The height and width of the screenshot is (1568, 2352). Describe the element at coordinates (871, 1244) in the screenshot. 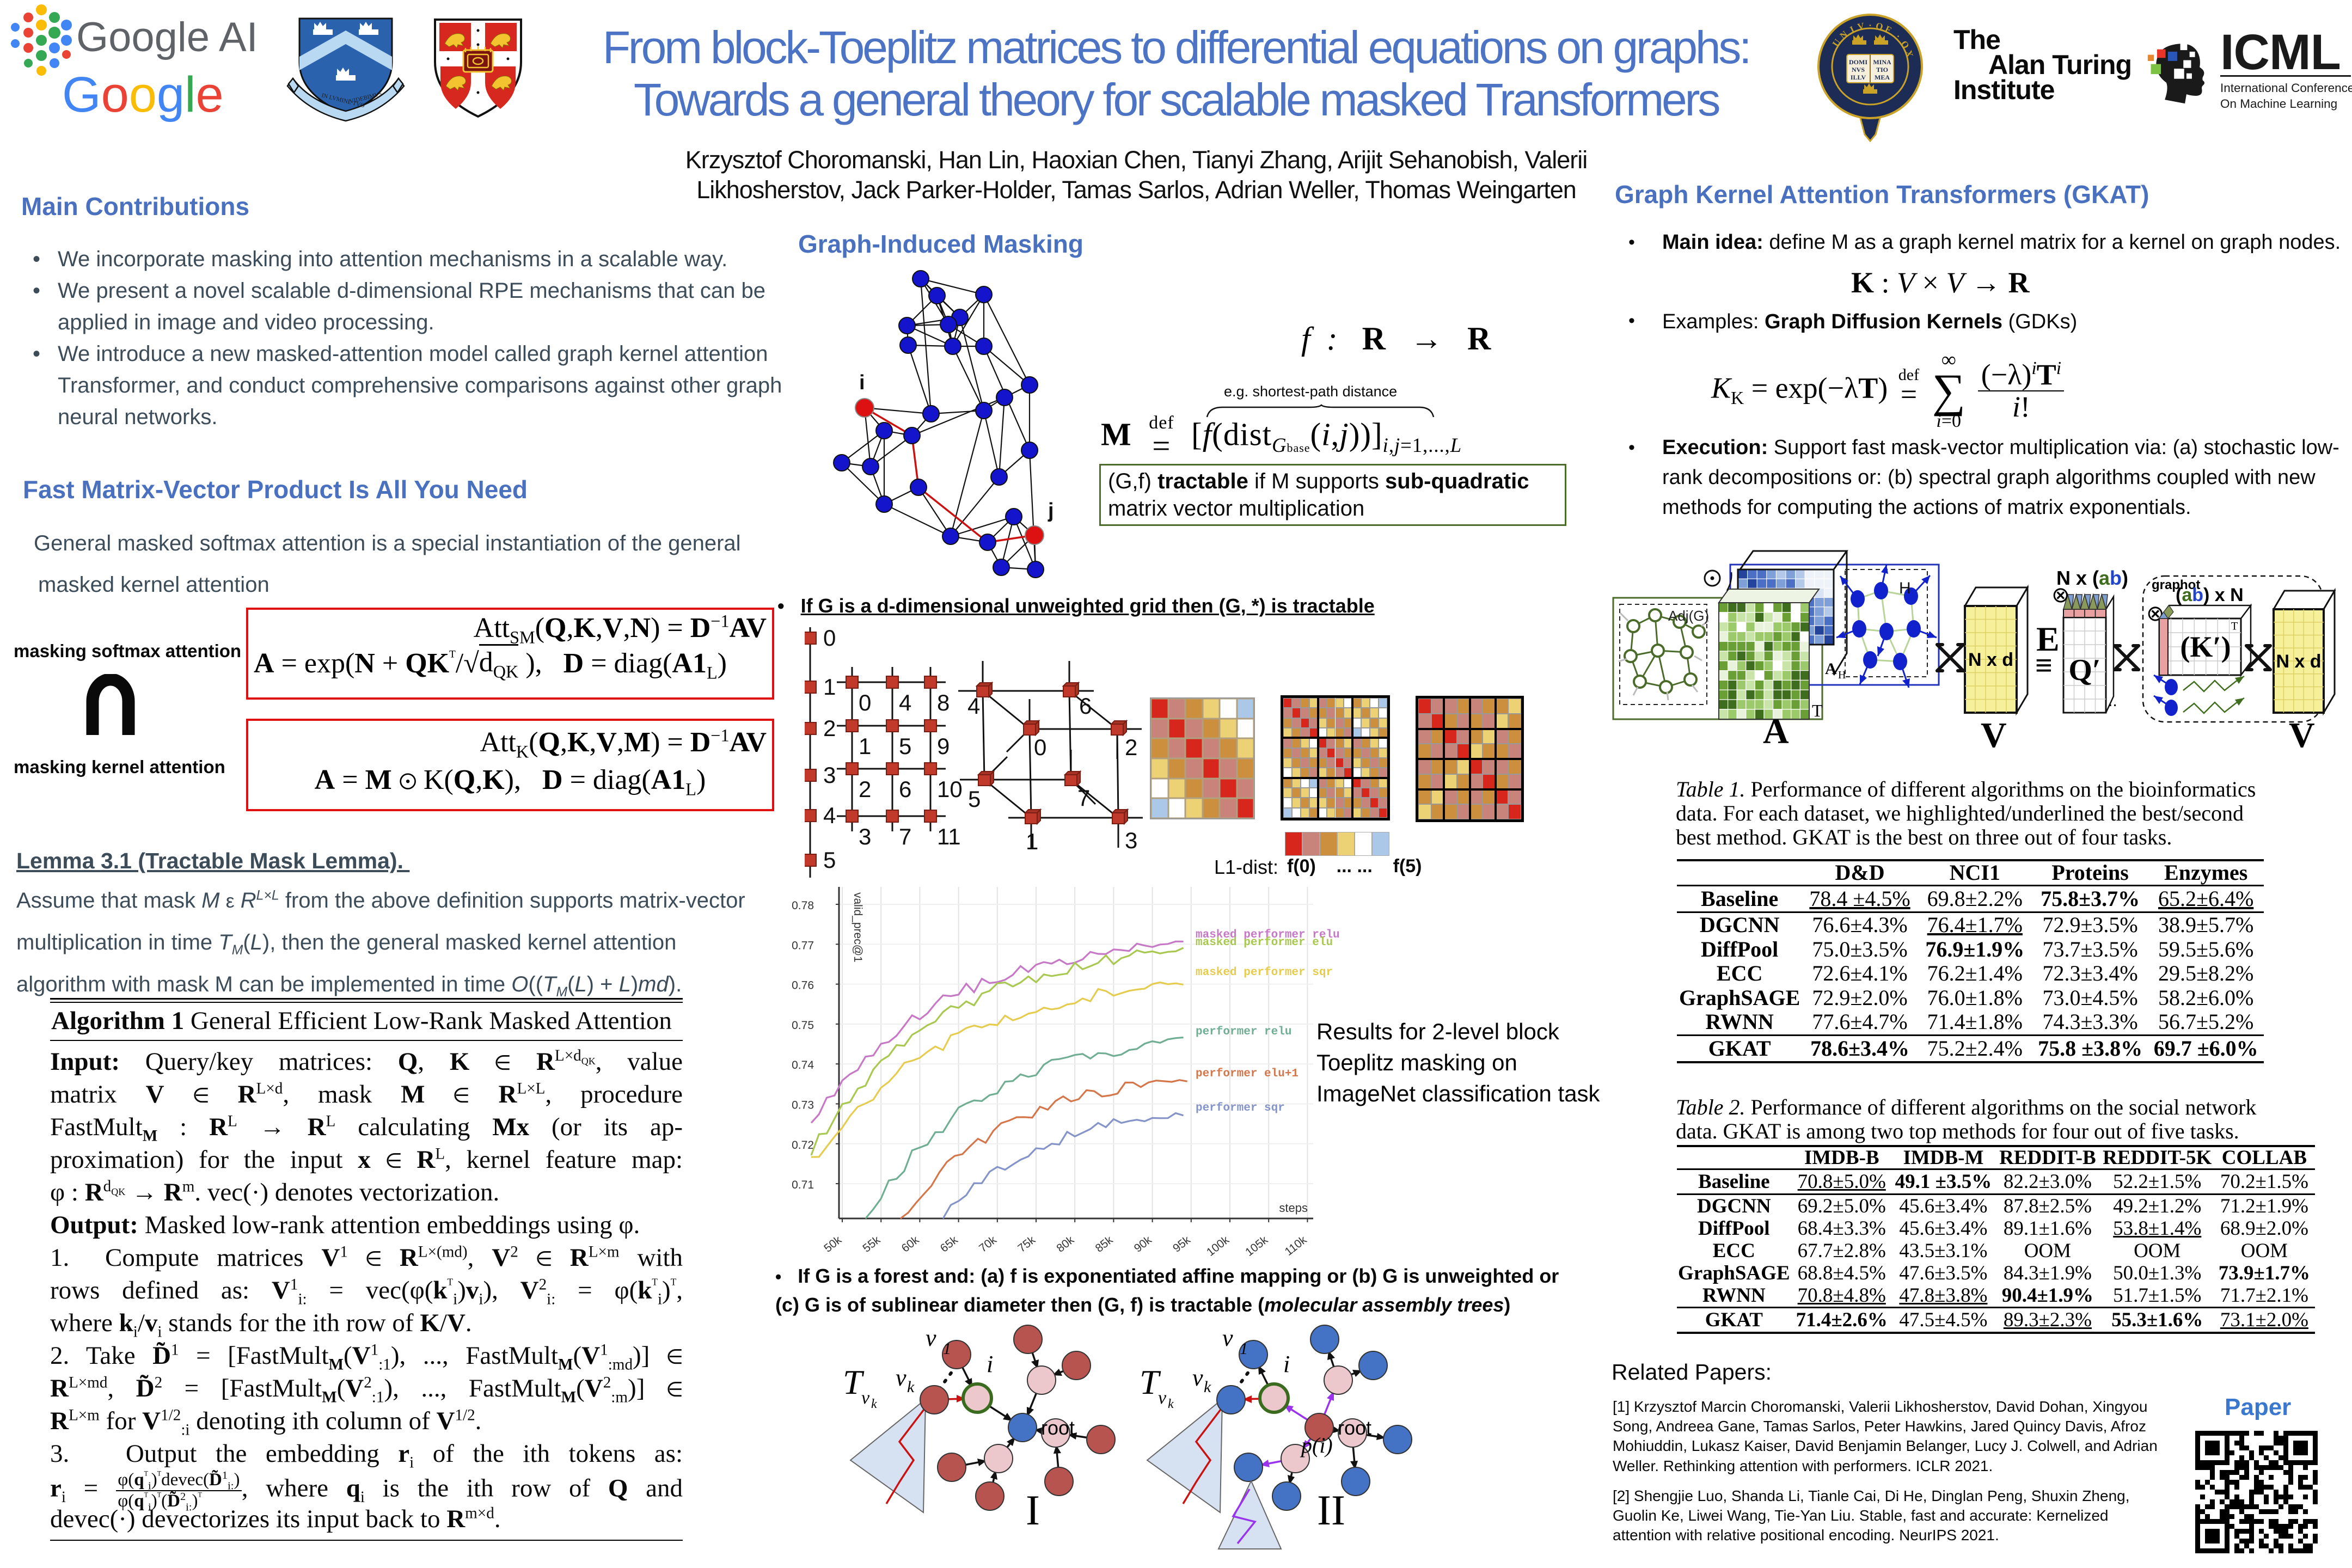

I see `svg-text: 55k` at that location.